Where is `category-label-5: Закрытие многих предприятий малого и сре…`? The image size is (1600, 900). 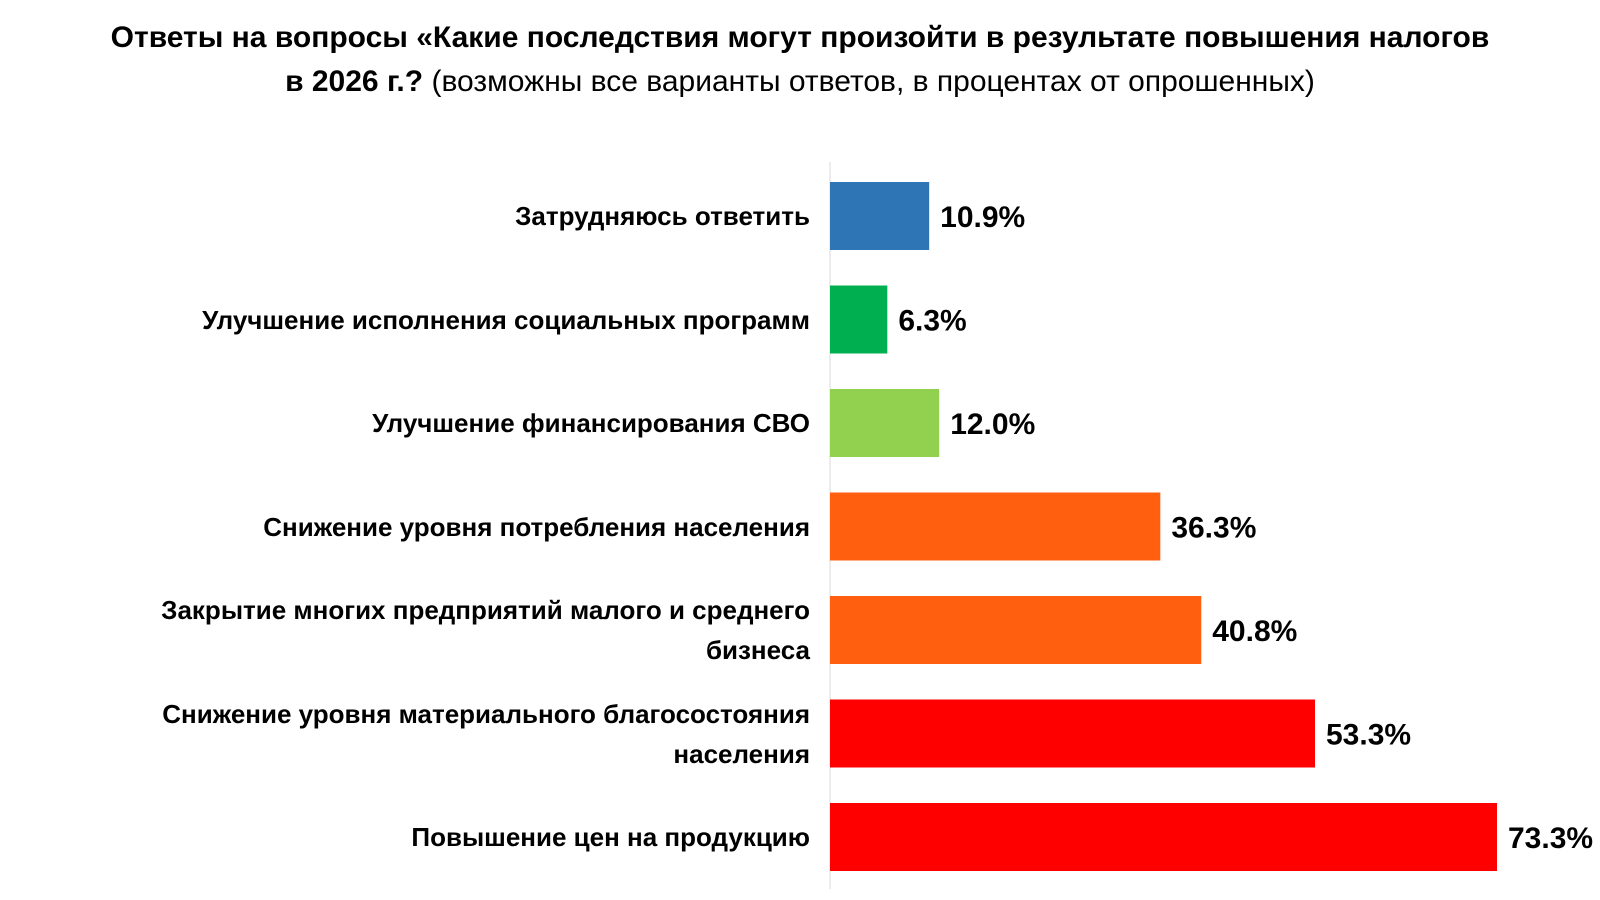 category-label-5: Закрытие многих предприятий малого и сре… is located at coordinates (485, 630).